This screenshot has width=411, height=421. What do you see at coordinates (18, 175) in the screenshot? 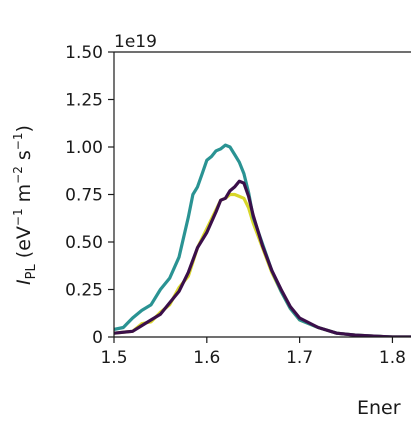
I see `y-axis-label-sup2: −2` at bounding box center [18, 175].